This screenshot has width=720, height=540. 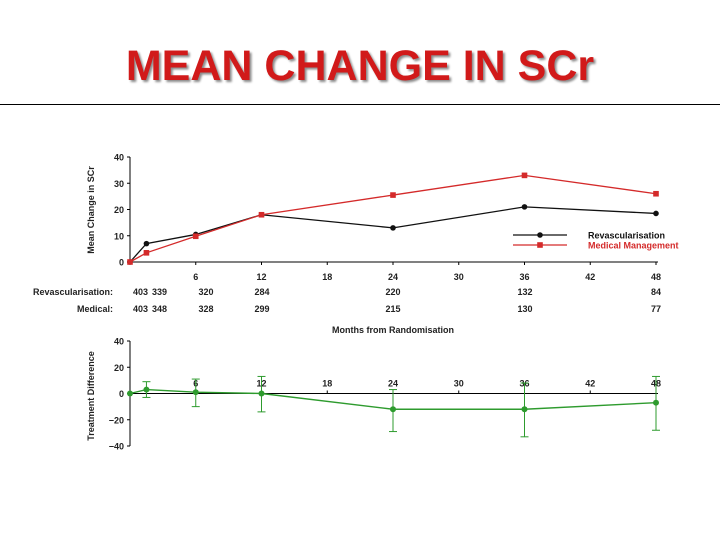 I want to click on at-risk-value: 299, so click(x=261, y=309).